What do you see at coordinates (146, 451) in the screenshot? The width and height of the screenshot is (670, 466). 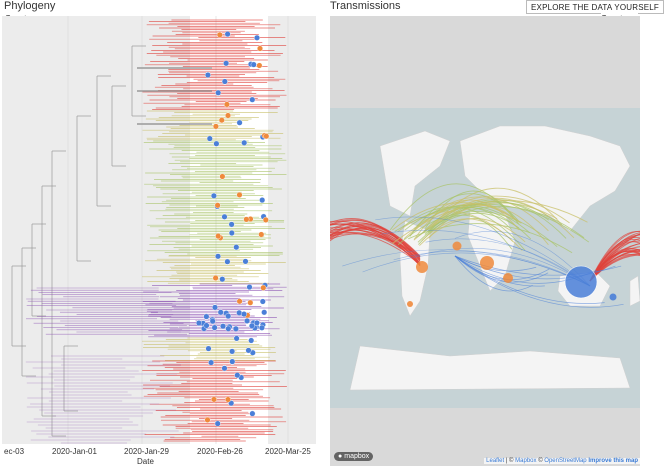 I see `axis-tick-label: 2020-Jan-29` at bounding box center [146, 451].